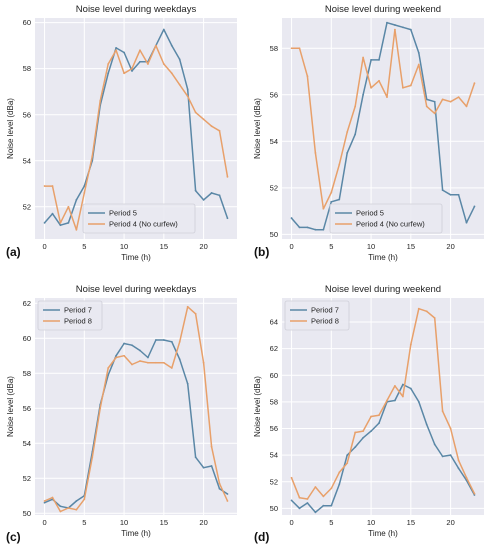 The image size is (492, 550). Describe the element at coordinates (411, 246) in the screenshot. I see `x-tick-label: 15` at that location.